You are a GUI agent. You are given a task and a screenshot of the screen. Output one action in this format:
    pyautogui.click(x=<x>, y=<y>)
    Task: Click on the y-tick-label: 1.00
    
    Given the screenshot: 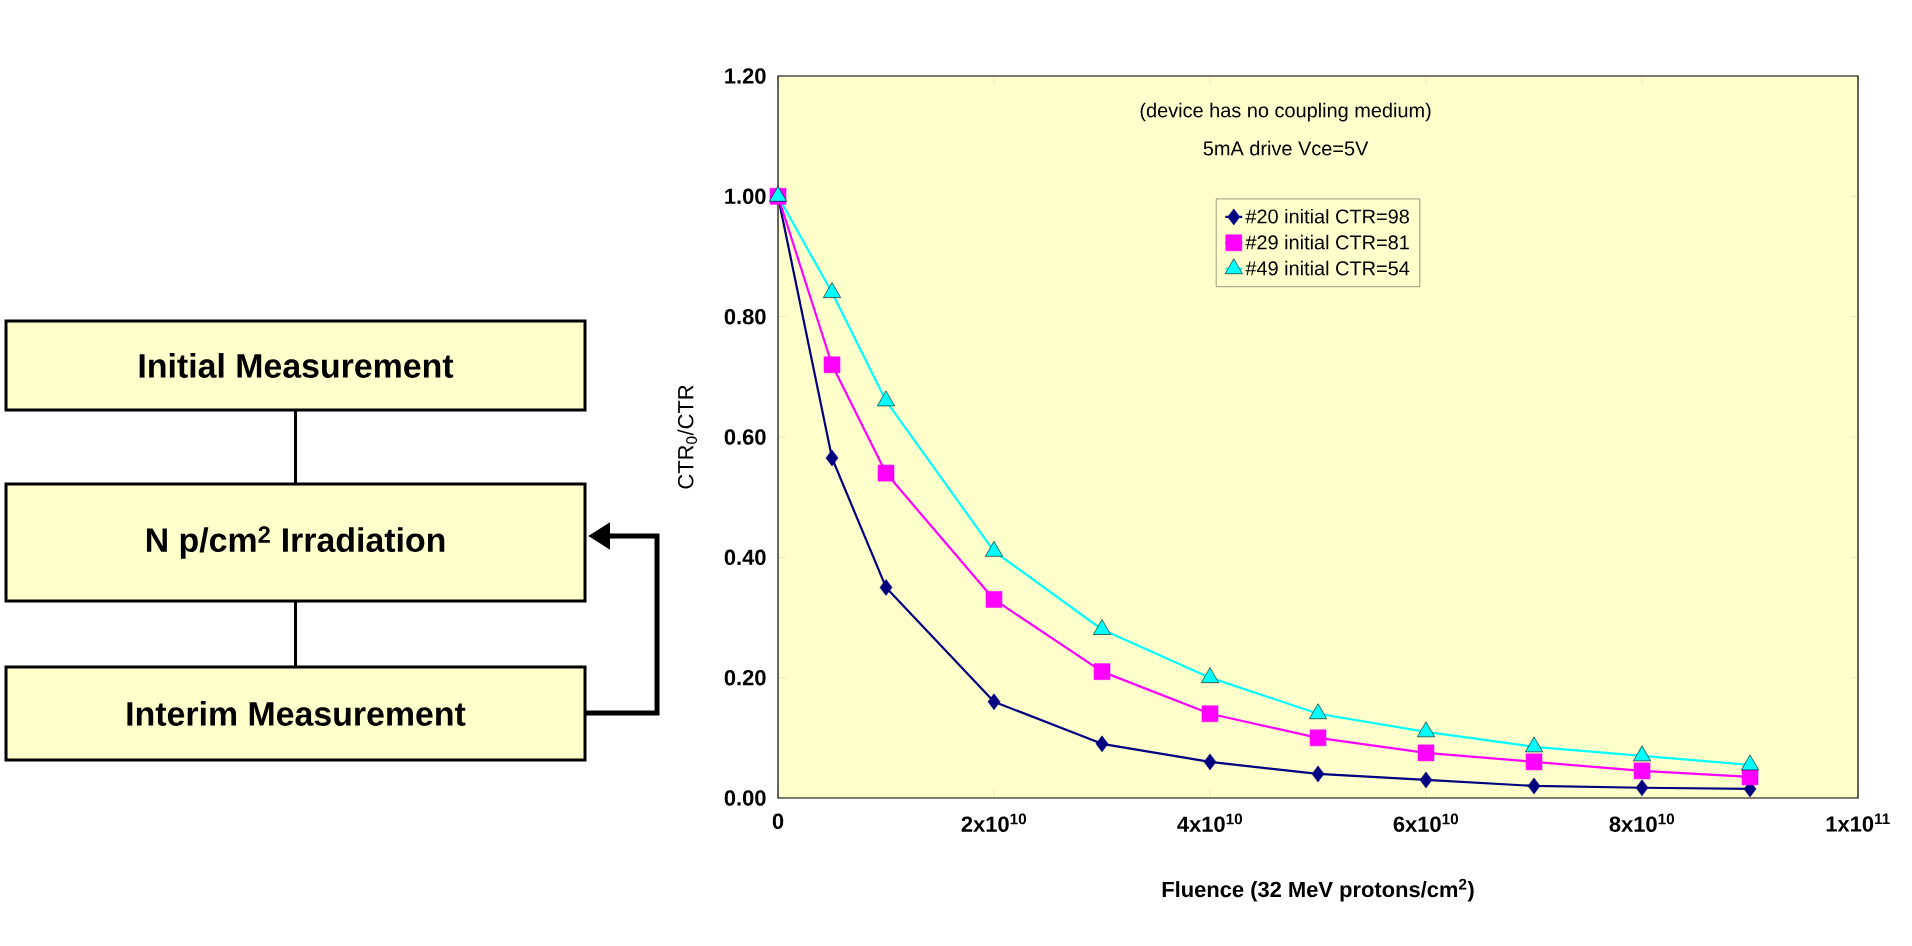 What is the action you would take?
    pyautogui.click(x=745, y=196)
    